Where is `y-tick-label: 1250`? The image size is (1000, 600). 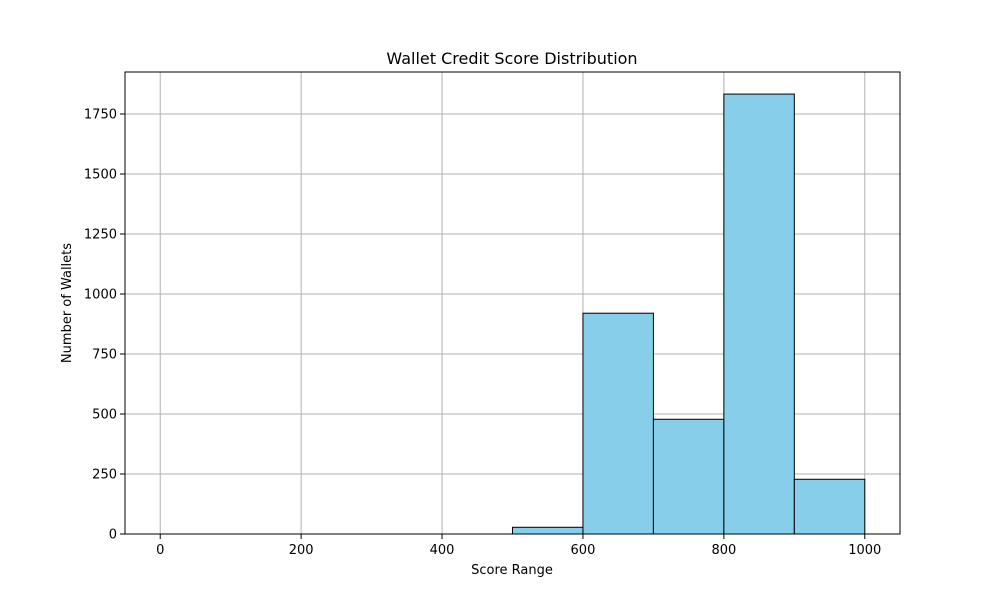
y-tick-label: 1250 is located at coordinates (100, 235).